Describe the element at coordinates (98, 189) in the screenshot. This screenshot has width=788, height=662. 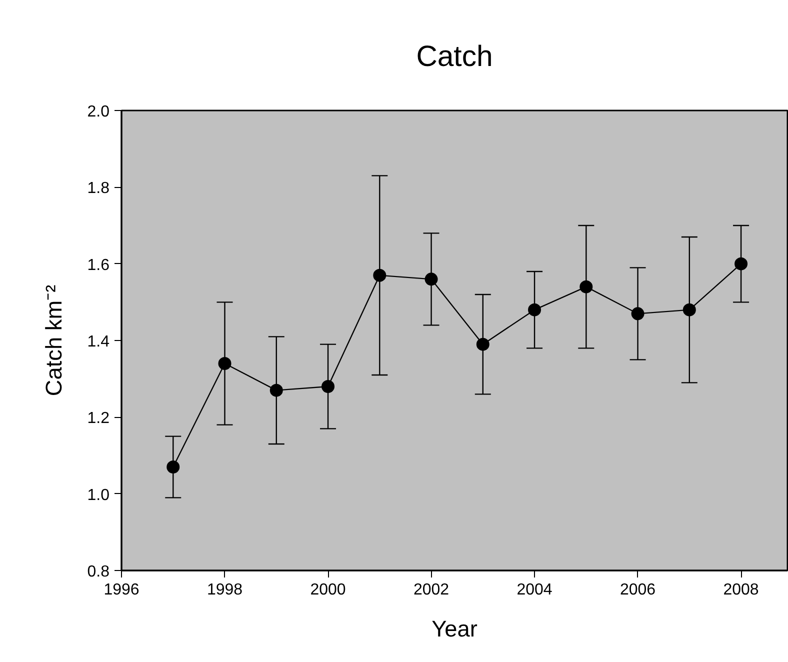
I see `y-tick-label: 1.8` at that location.